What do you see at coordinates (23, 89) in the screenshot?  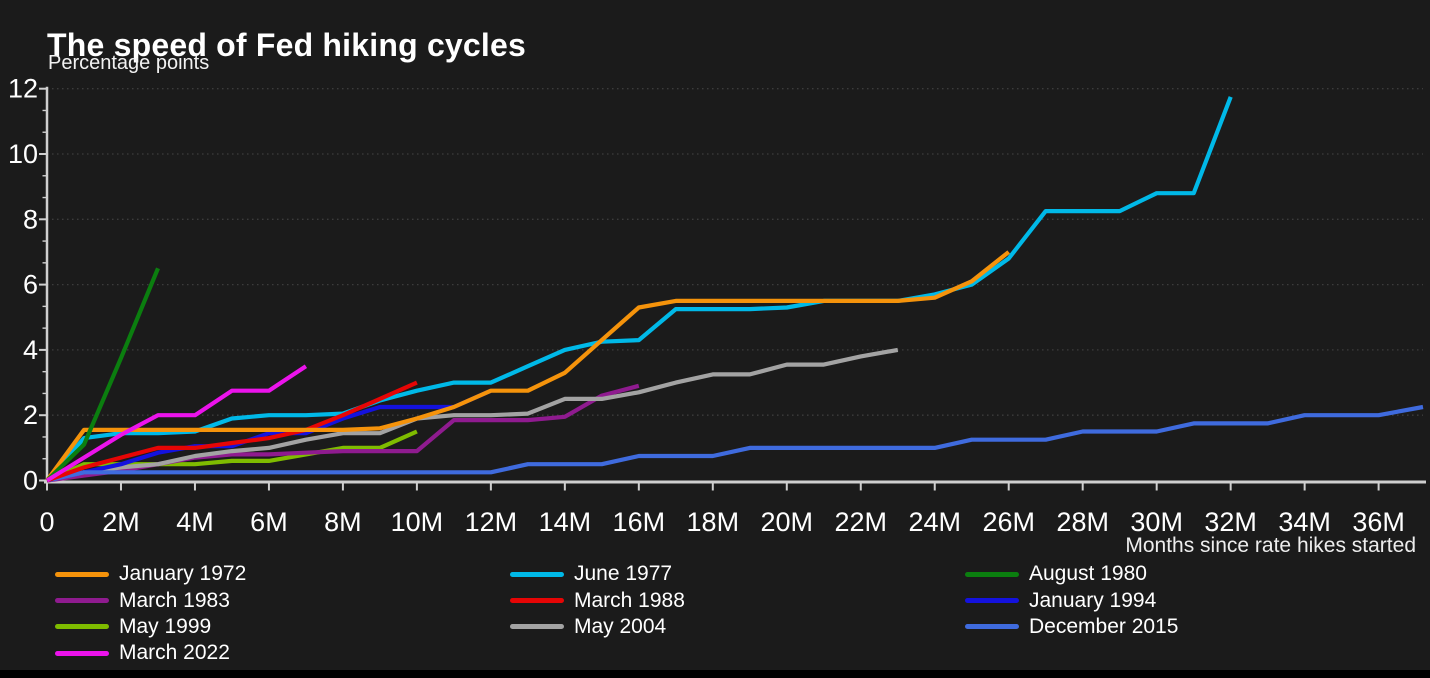 I see `y-tick-label-12: 12` at bounding box center [23, 89].